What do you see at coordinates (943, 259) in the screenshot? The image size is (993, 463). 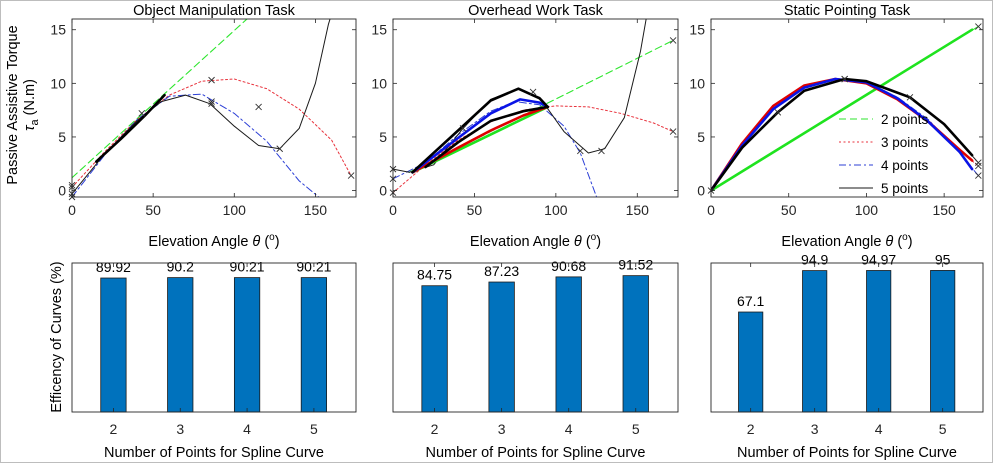 I see `bar-value-label: 95` at bounding box center [943, 259].